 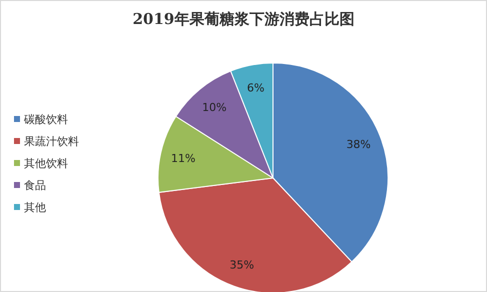 I want to click on legend-label: 其他饮料, so click(x=46, y=163).